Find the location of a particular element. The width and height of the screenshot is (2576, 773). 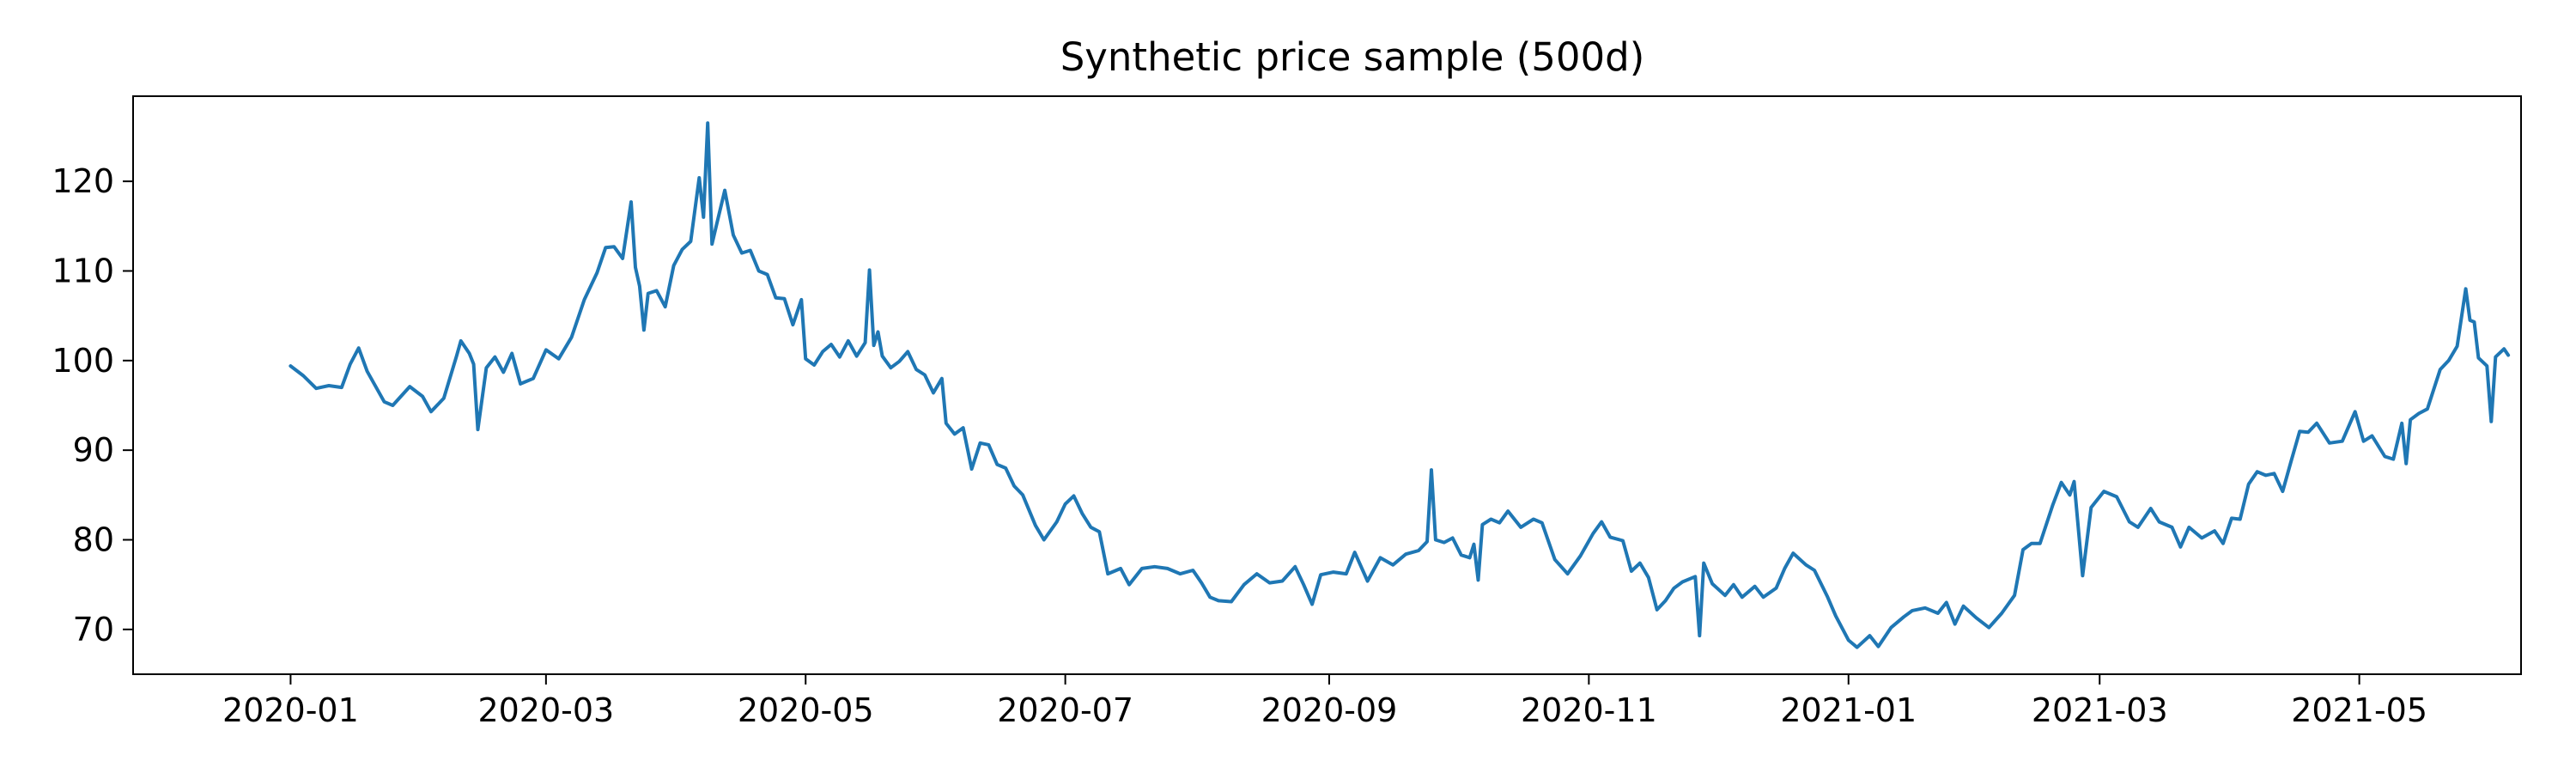

x-tick-label: 2021-03 is located at coordinates (2100, 710).